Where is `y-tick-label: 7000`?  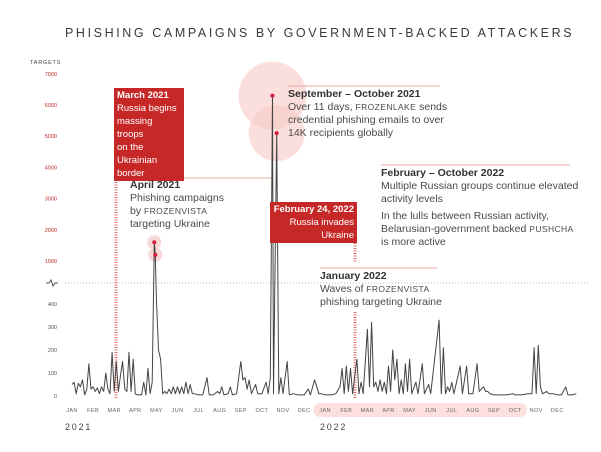 y-tick-label: 7000 is located at coordinates (51, 75).